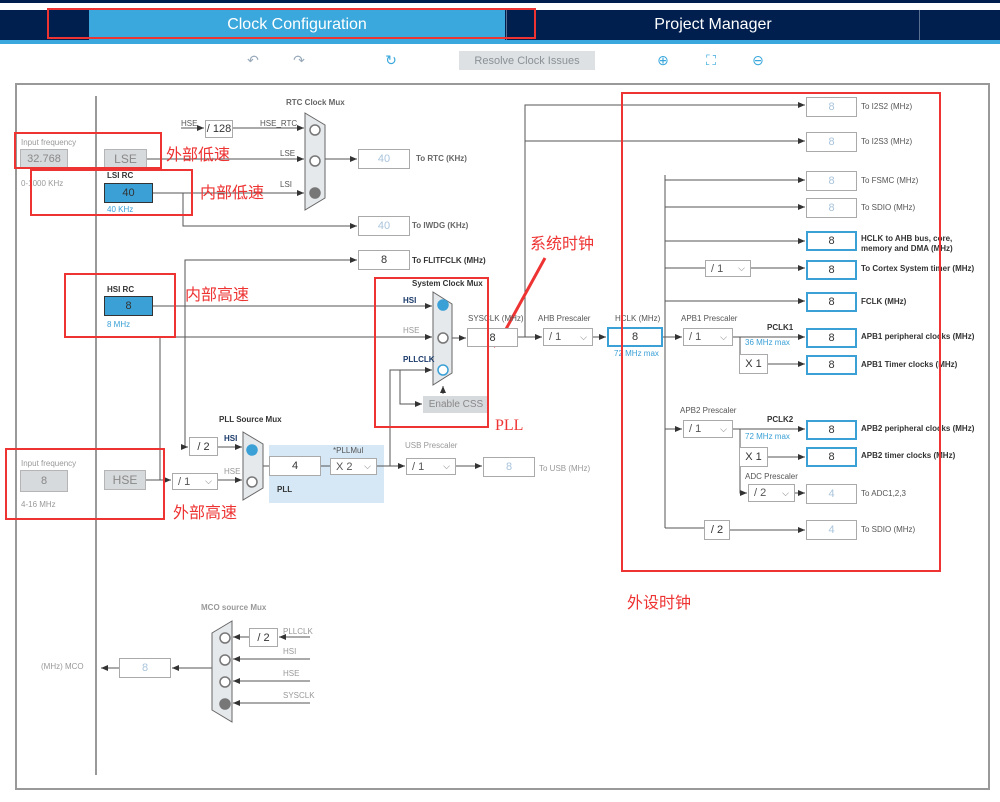 This screenshot has height=802, width=1000. What do you see at coordinates (663, 60) in the screenshot?
I see `zoom-in-icon: ⊕` at bounding box center [663, 60].